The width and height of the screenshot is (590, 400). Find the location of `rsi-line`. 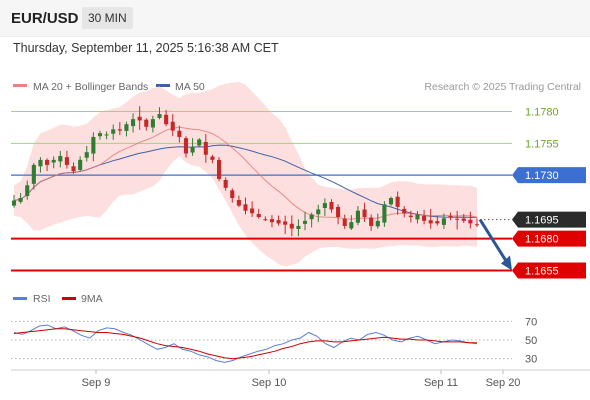

rsi-line is located at coordinates (245, 343).